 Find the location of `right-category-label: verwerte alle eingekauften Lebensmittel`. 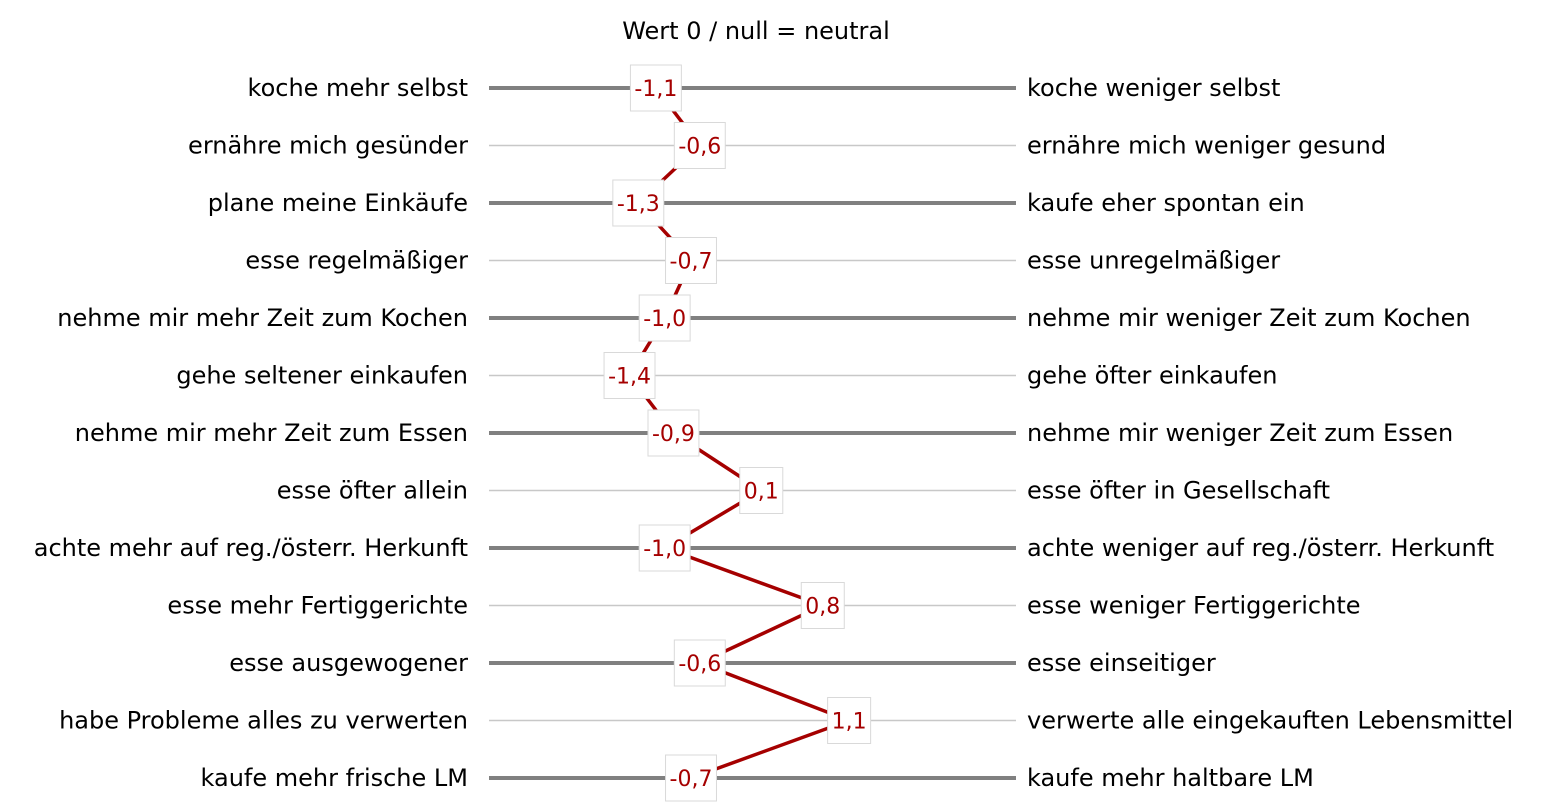

right-category-label: verwerte alle eingekauften Lebensmittel is located at coordinates (1270, 721).